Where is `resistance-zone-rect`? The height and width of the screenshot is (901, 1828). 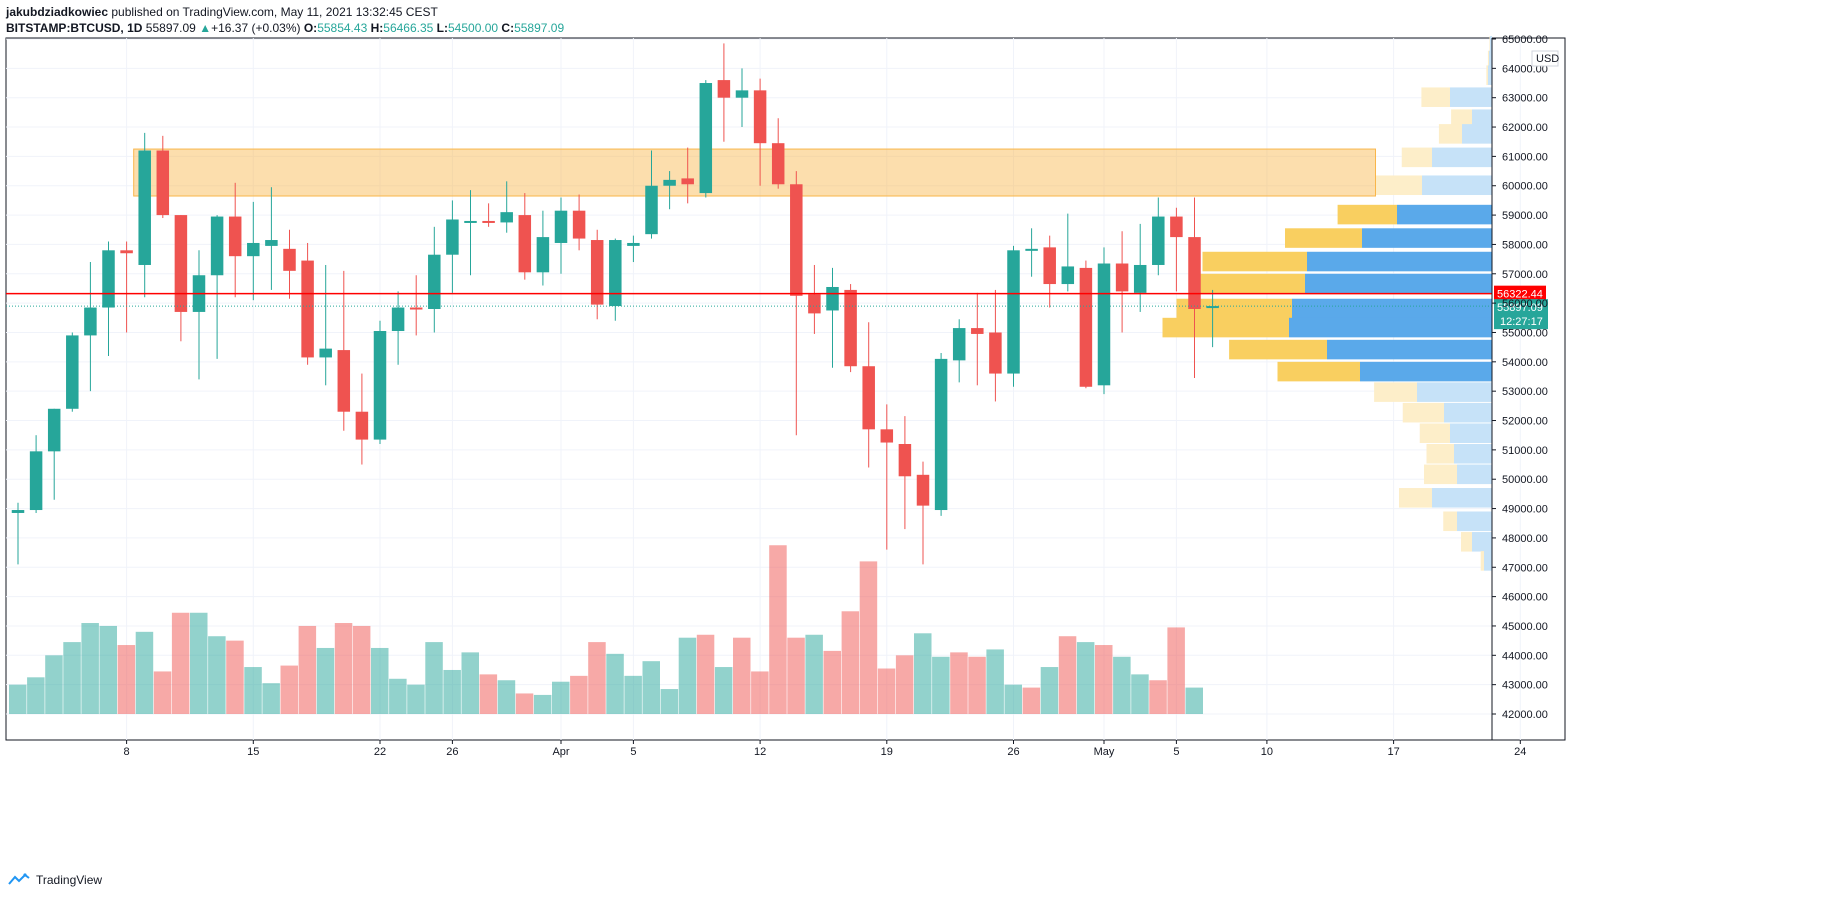 resistance-zone-rect is located at coordinates (755, 172).